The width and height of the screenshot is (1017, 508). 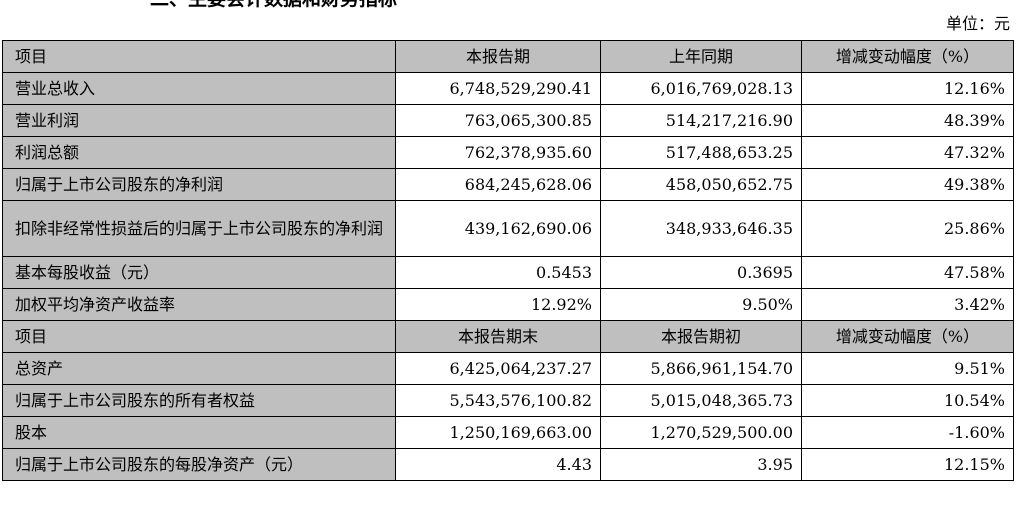 What do you see at coordinates (199, 152) in the screenshot?
I see `row-label: 利润总额` at bounding box center [199, 152].